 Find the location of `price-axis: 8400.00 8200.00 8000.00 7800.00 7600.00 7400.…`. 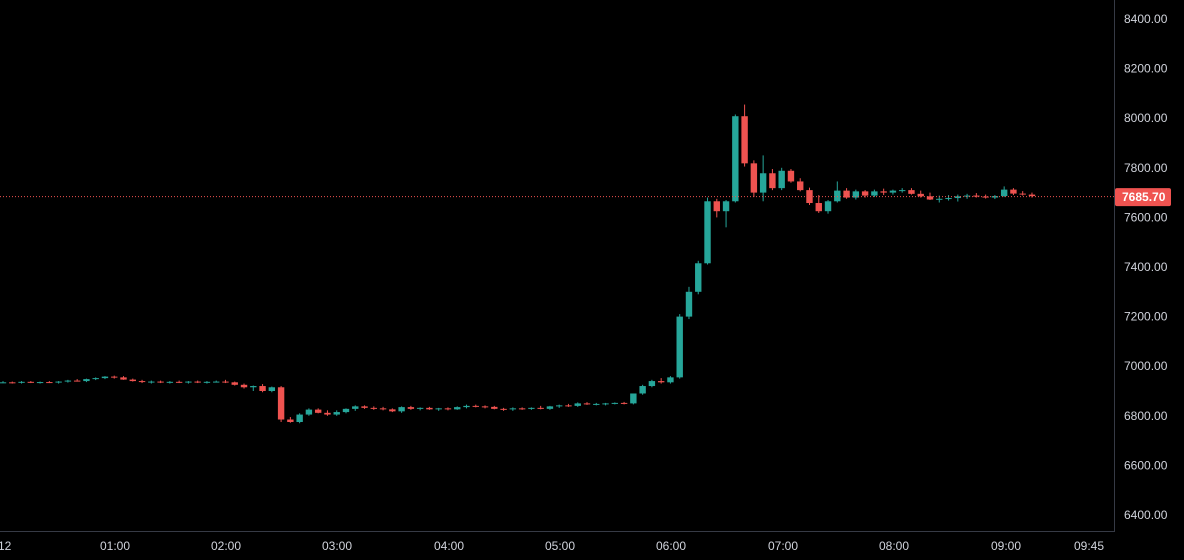

price-axis: 8400.00 8200.00 8000.00 7800.00 7600.00 7400.… is located at coordinates (1146, 267).